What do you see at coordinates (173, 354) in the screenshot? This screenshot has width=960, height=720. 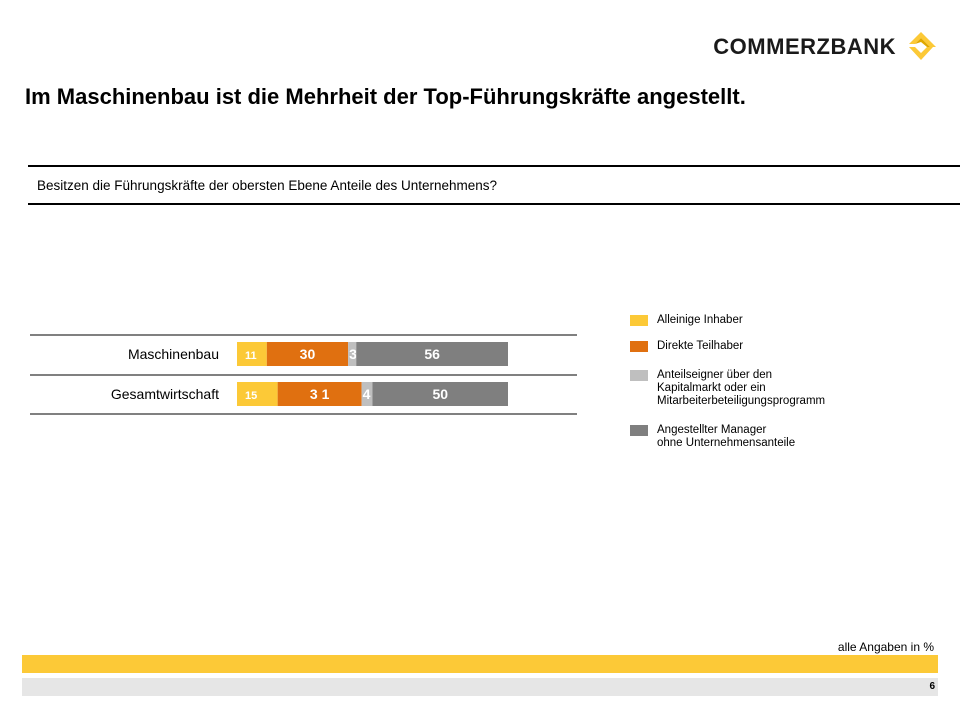 I see `category-label: Maschinenbau` at bounding box center [173, 354].